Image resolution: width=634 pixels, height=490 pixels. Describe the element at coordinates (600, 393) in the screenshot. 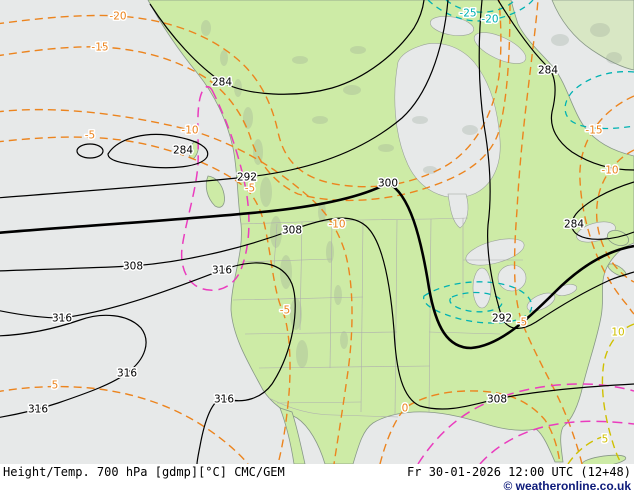

I see `temp-contours-yellow` at that location.